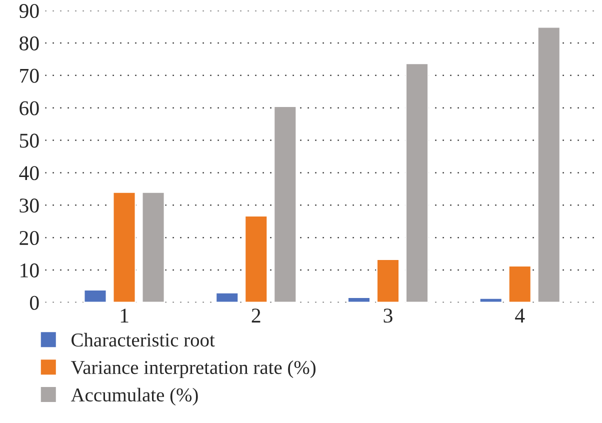 This screenshot has width=602, height=423. Describe the element at coordinates (29, 238) in the screenshot. I see `y-tick-label: 20` at that location.